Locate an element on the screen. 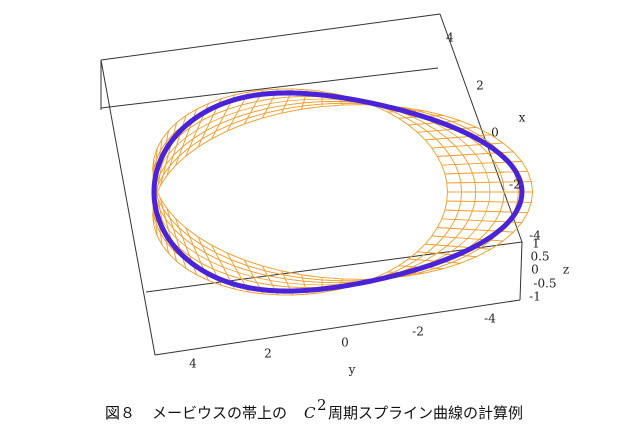 This screenshot has height=440, width=633. z-tick-label: 0 is located at coordinates (535, 270).